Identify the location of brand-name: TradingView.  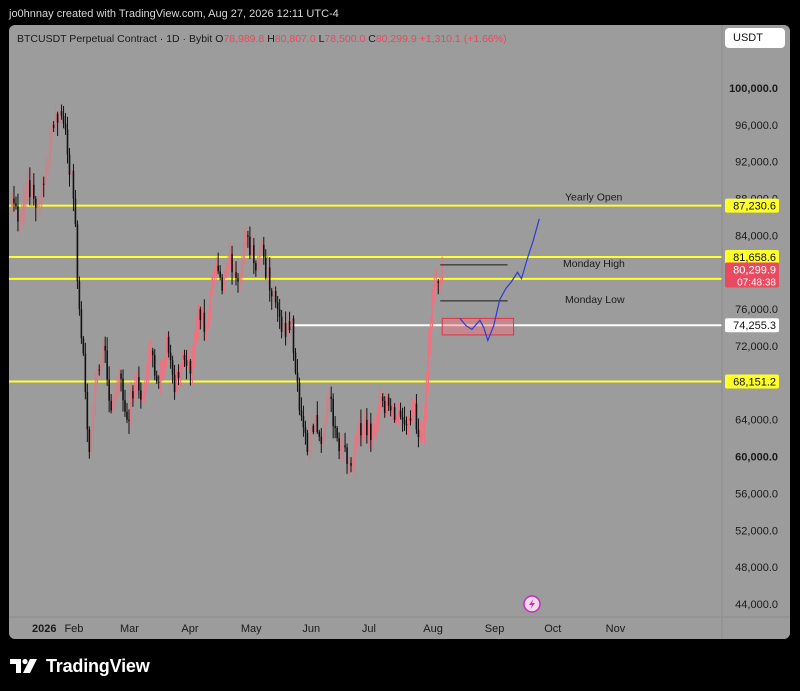
(98, 665).